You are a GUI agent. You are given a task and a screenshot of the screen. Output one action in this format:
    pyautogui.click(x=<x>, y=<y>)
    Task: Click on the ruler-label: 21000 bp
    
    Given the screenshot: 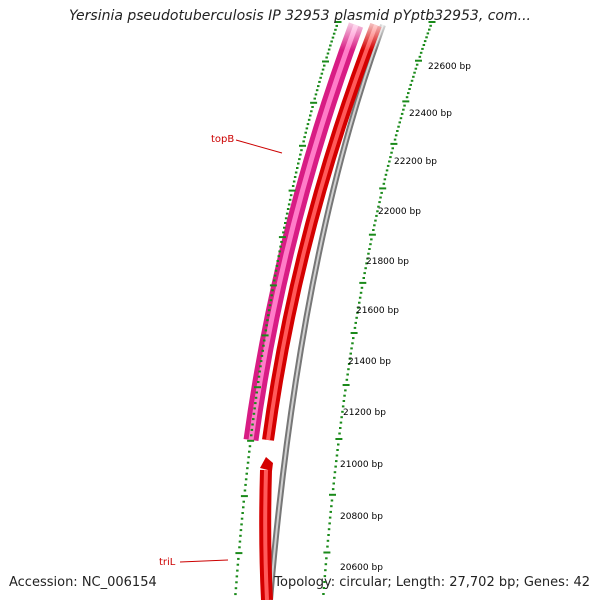 What is the action you would take?
    pyautogui.click(x=361, y=465)
    